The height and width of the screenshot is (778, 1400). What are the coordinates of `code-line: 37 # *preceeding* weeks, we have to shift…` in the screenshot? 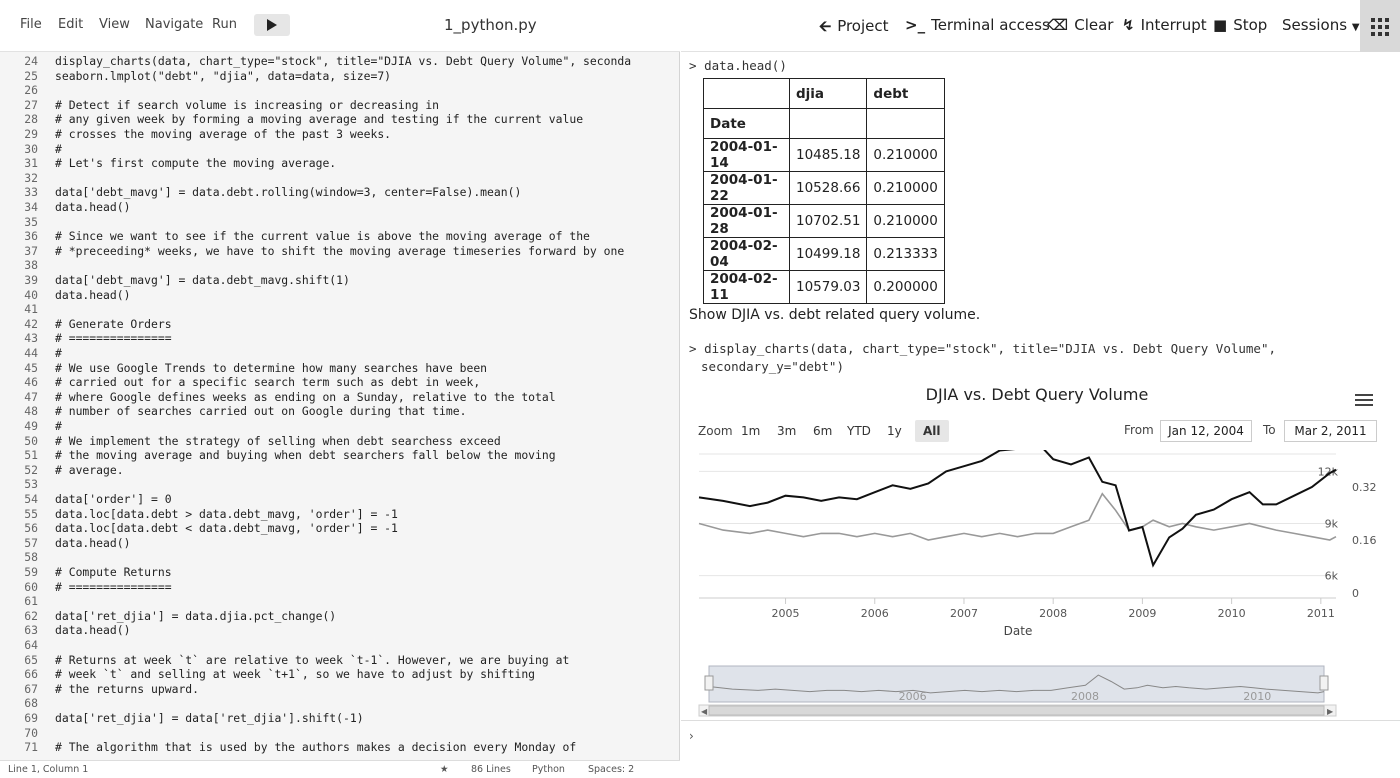 It's located at (340, 251).